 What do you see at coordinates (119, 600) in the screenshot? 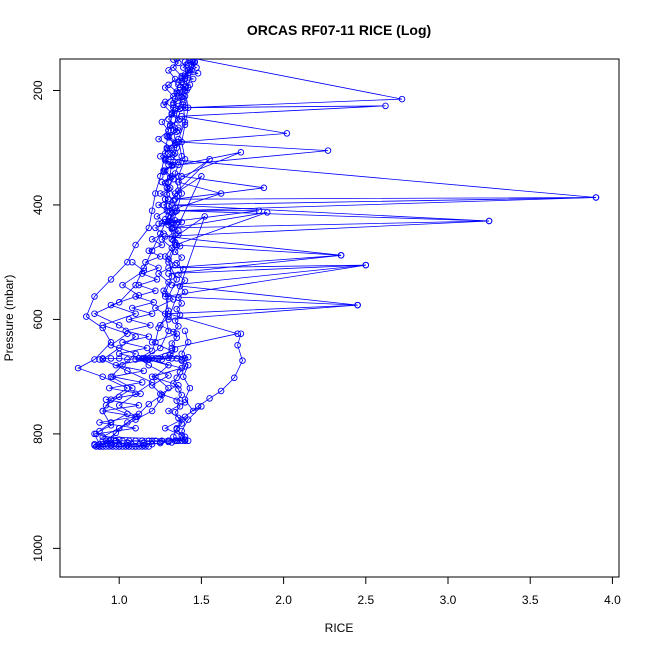
I see `x-tick-label: 1.0` at bounding box center [119, 600].